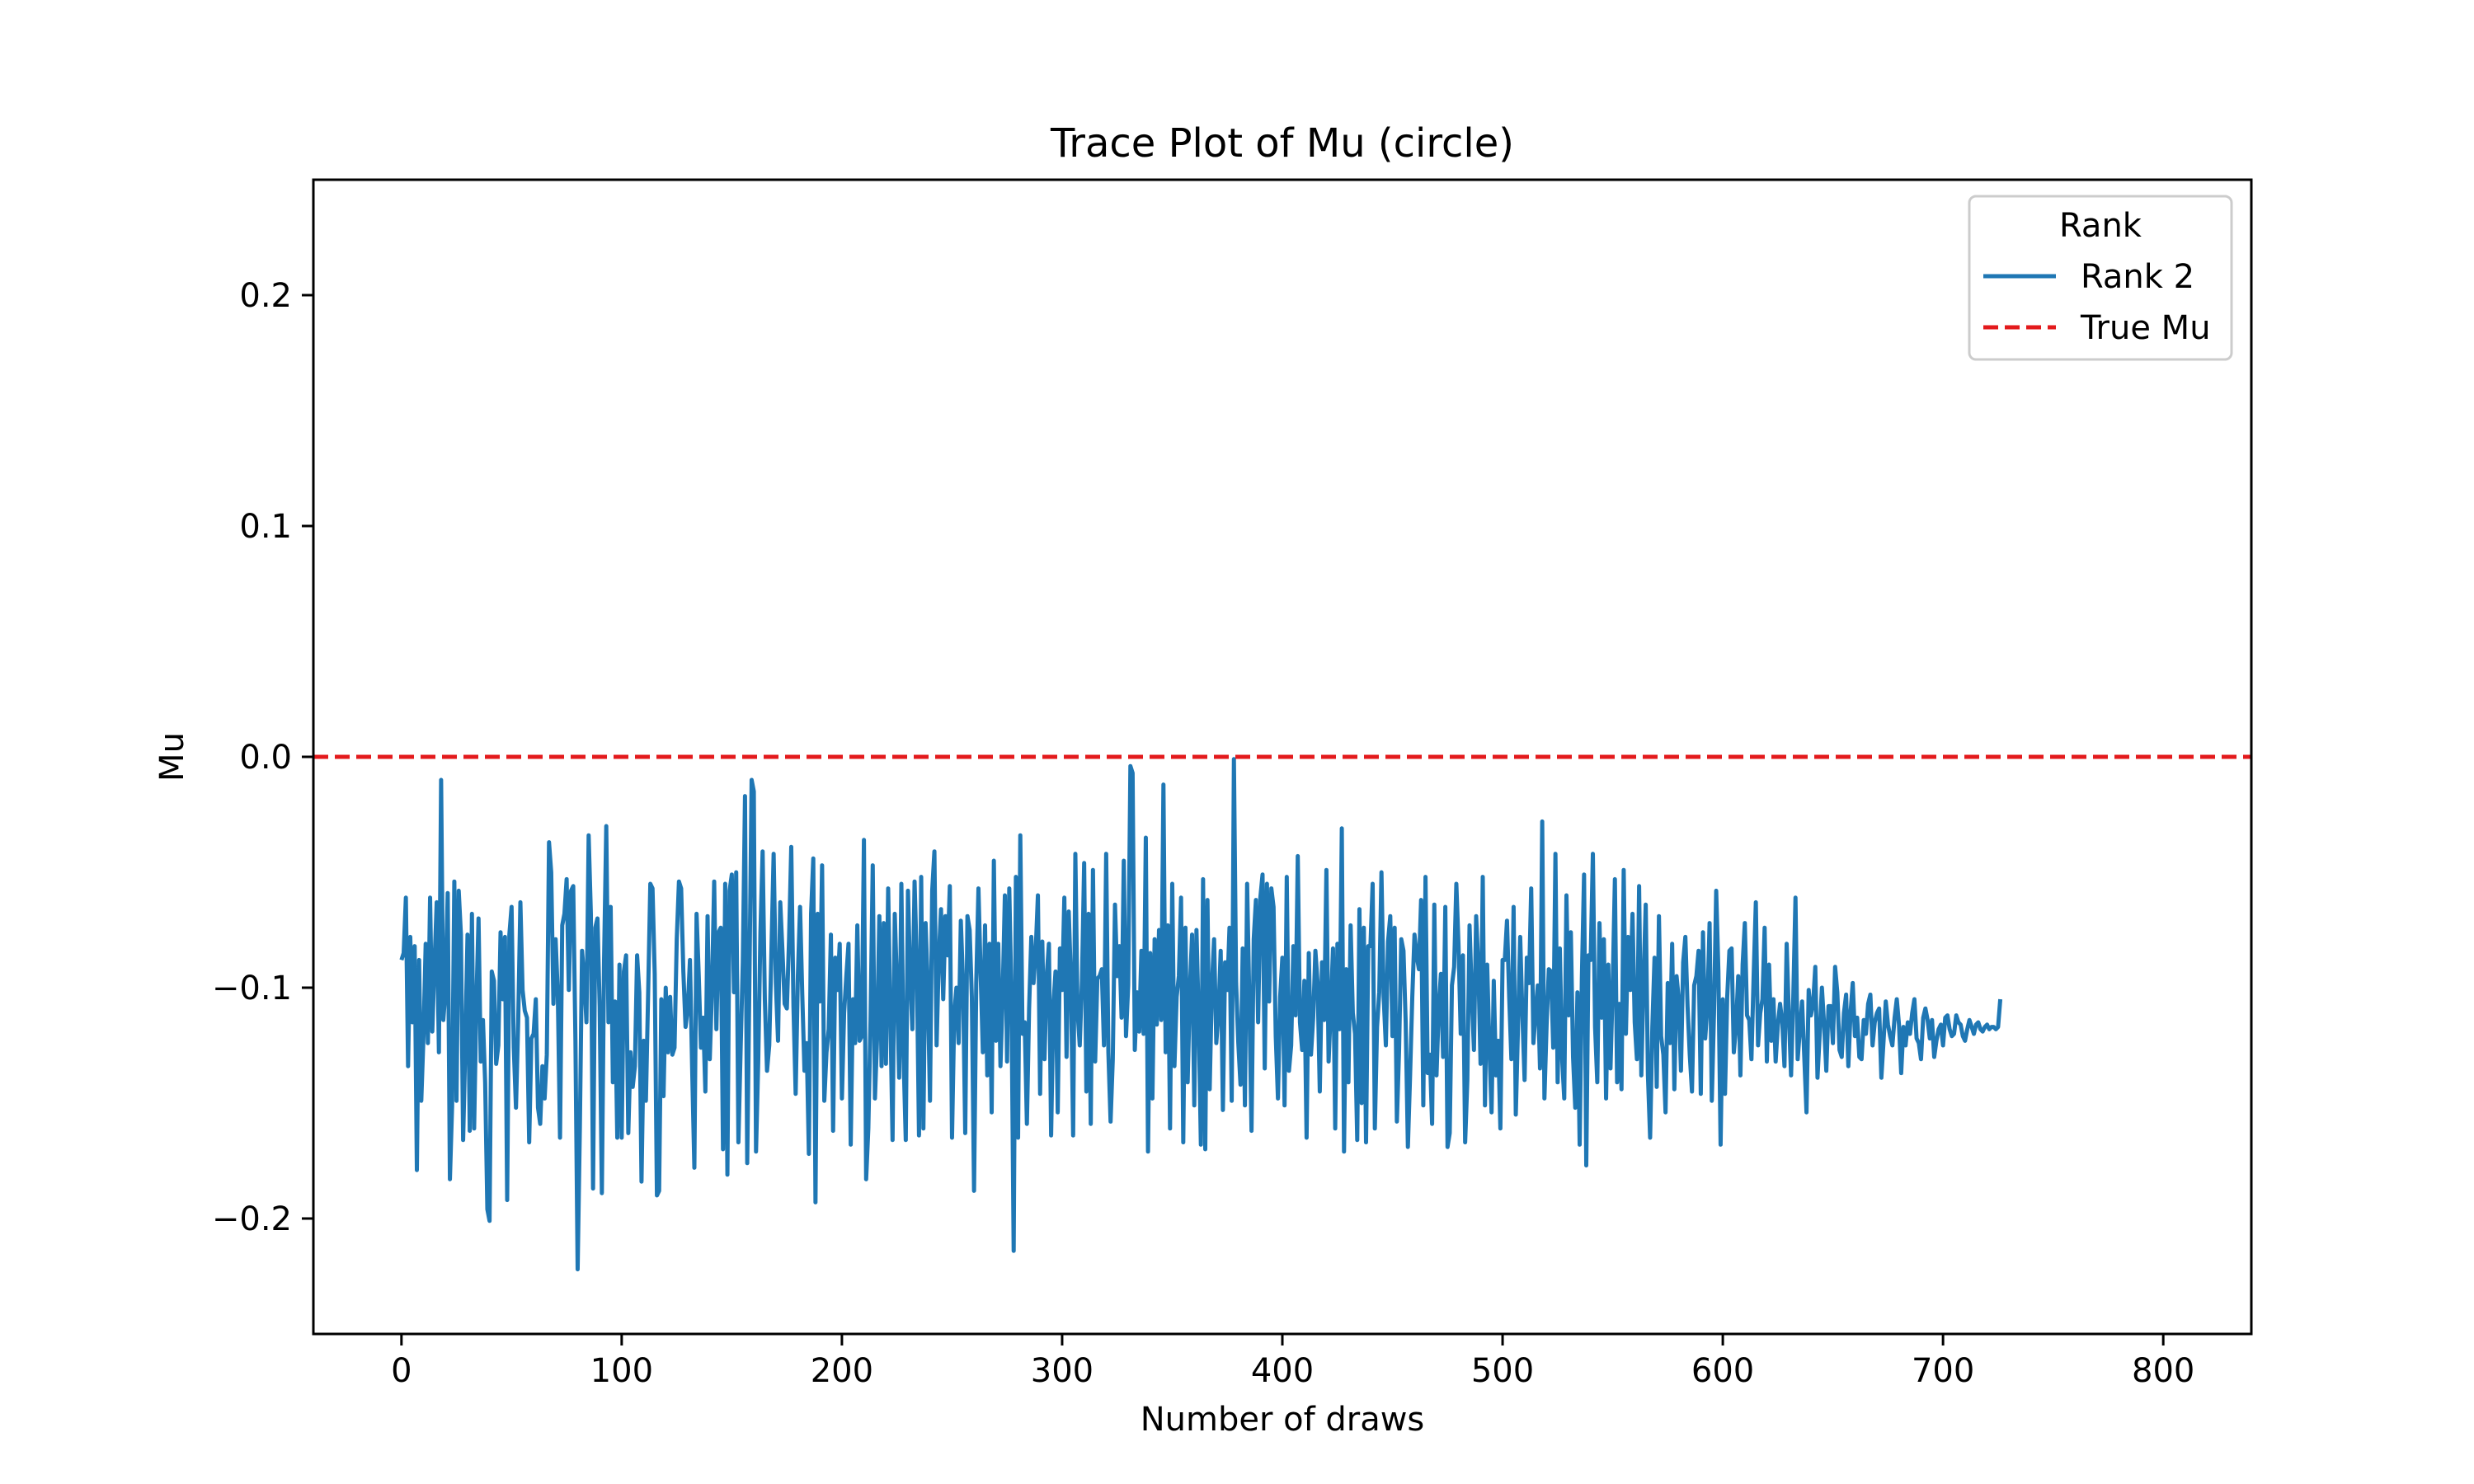 The width and height of the screenshot is (2474, 1484). Describe the element at coordinates (2100, 226) in the screenshot. I see `legend-title: Rank` at that location.